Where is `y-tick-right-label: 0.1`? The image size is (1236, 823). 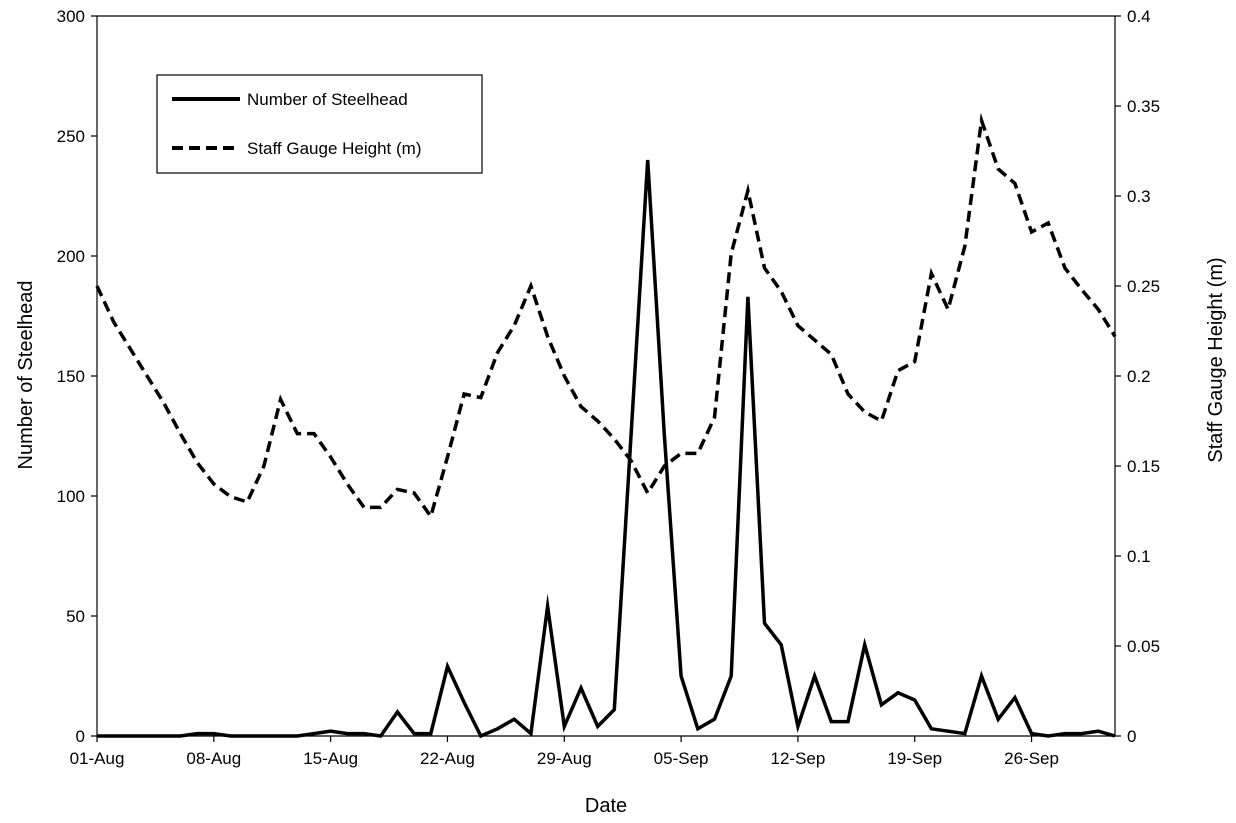 y-tick-right-label: 0.1 is located at coordinates (1139, 556).